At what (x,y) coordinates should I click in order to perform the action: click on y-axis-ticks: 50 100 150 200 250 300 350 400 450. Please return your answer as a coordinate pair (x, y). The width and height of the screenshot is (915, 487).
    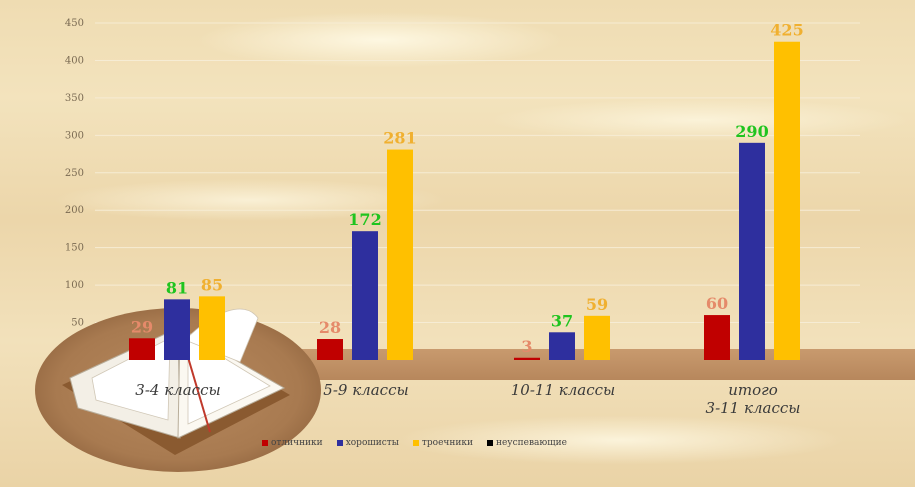
    Looking at the image, I should click on (74, 173).